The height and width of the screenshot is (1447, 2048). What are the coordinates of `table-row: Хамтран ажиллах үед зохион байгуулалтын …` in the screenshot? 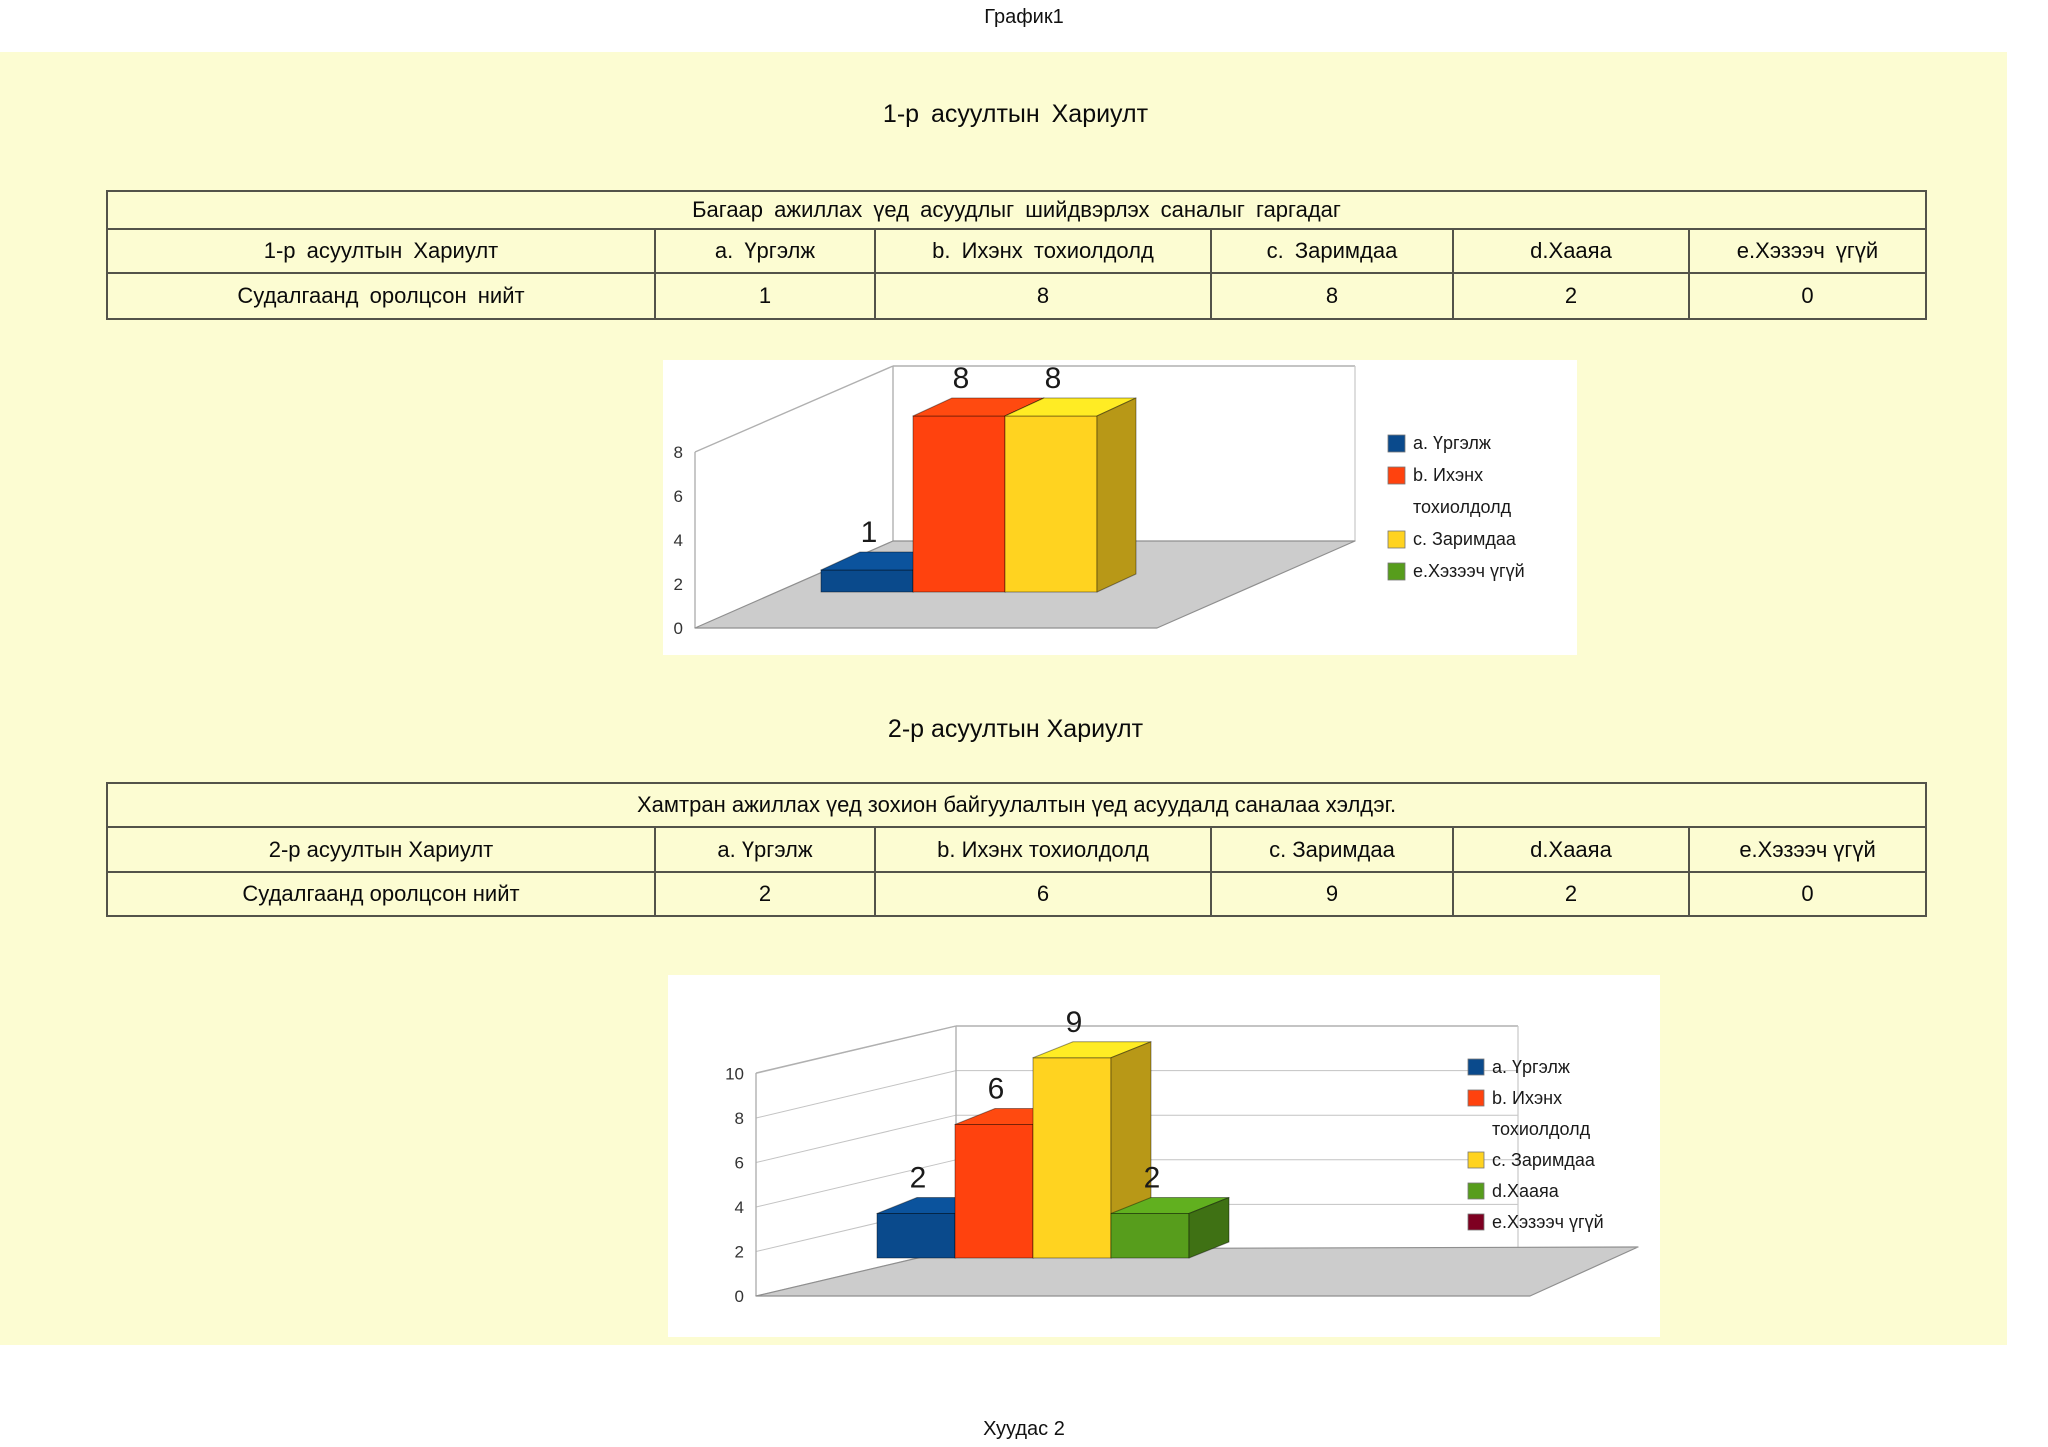 It's located at (1016, 805).